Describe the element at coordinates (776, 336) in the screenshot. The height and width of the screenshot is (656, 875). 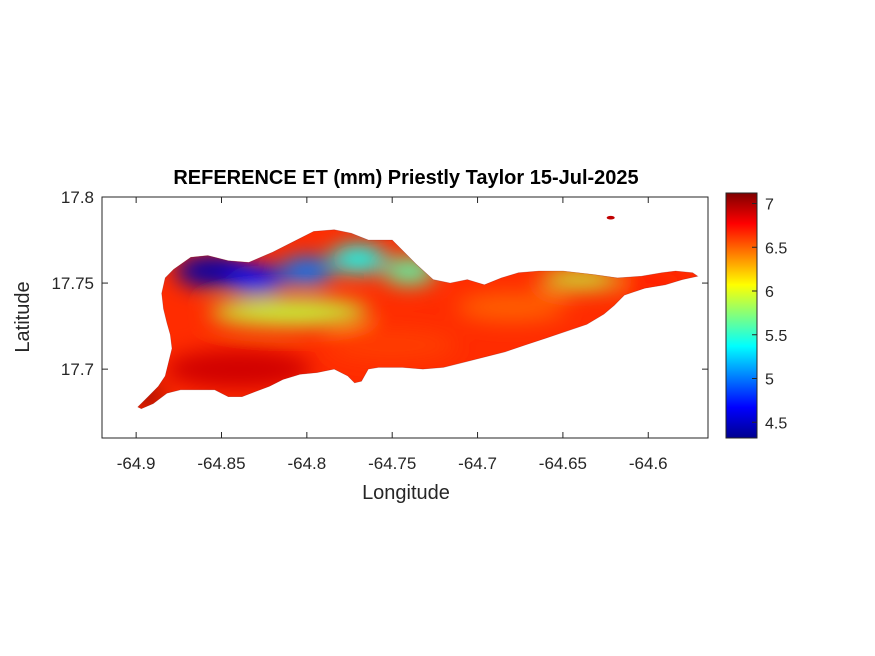
I see `colorbar-tick-label: 5.5` at that location.